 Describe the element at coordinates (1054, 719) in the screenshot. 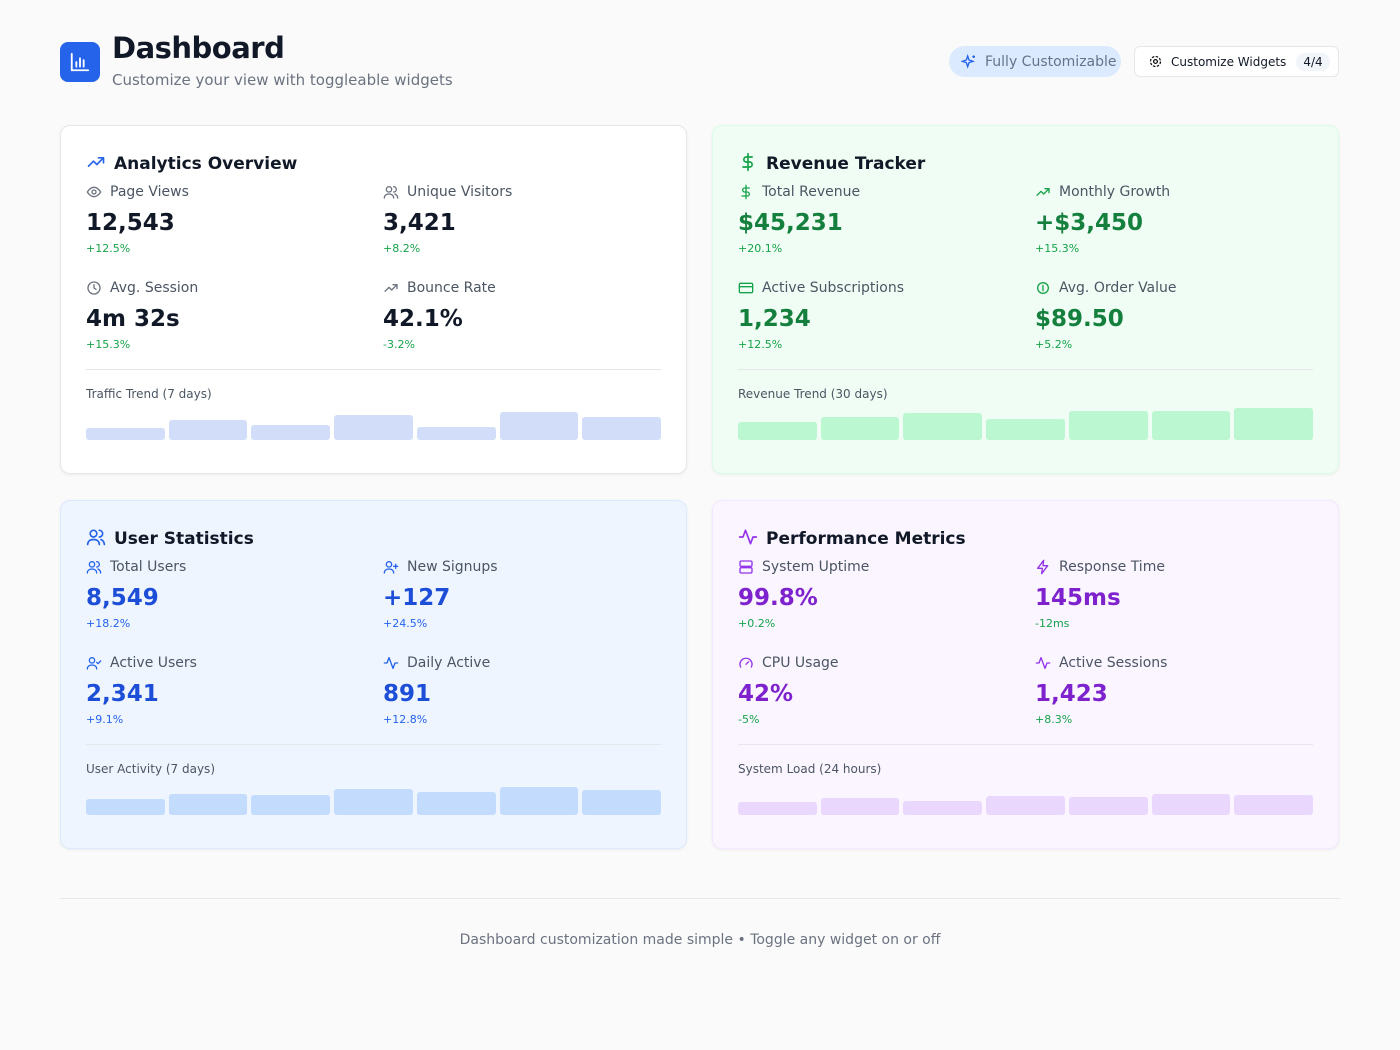

I see `metric-change: +8.3%` at that location.